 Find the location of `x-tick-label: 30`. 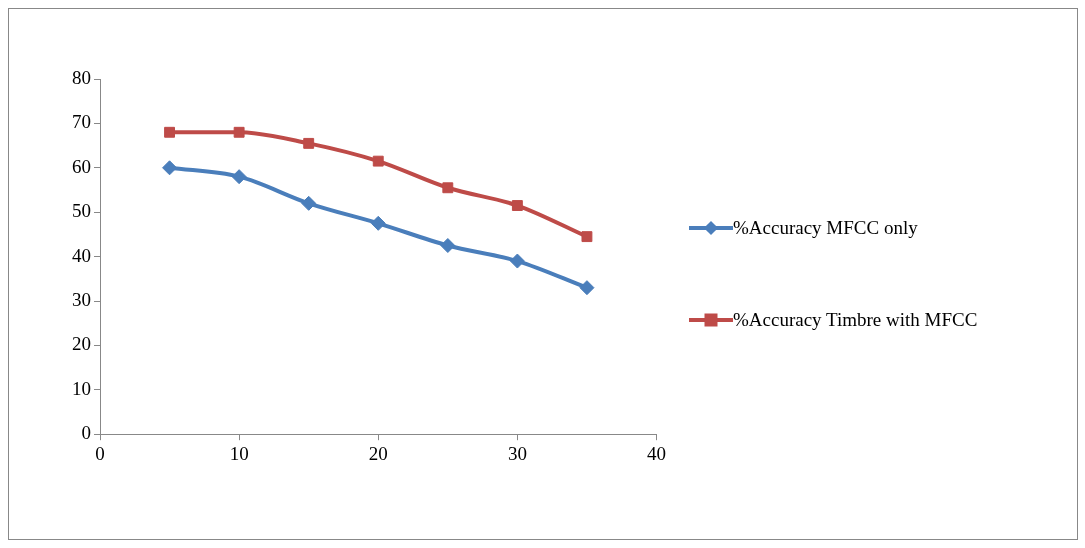

x-tick-label: 30 is located at coordinates (517, 453).